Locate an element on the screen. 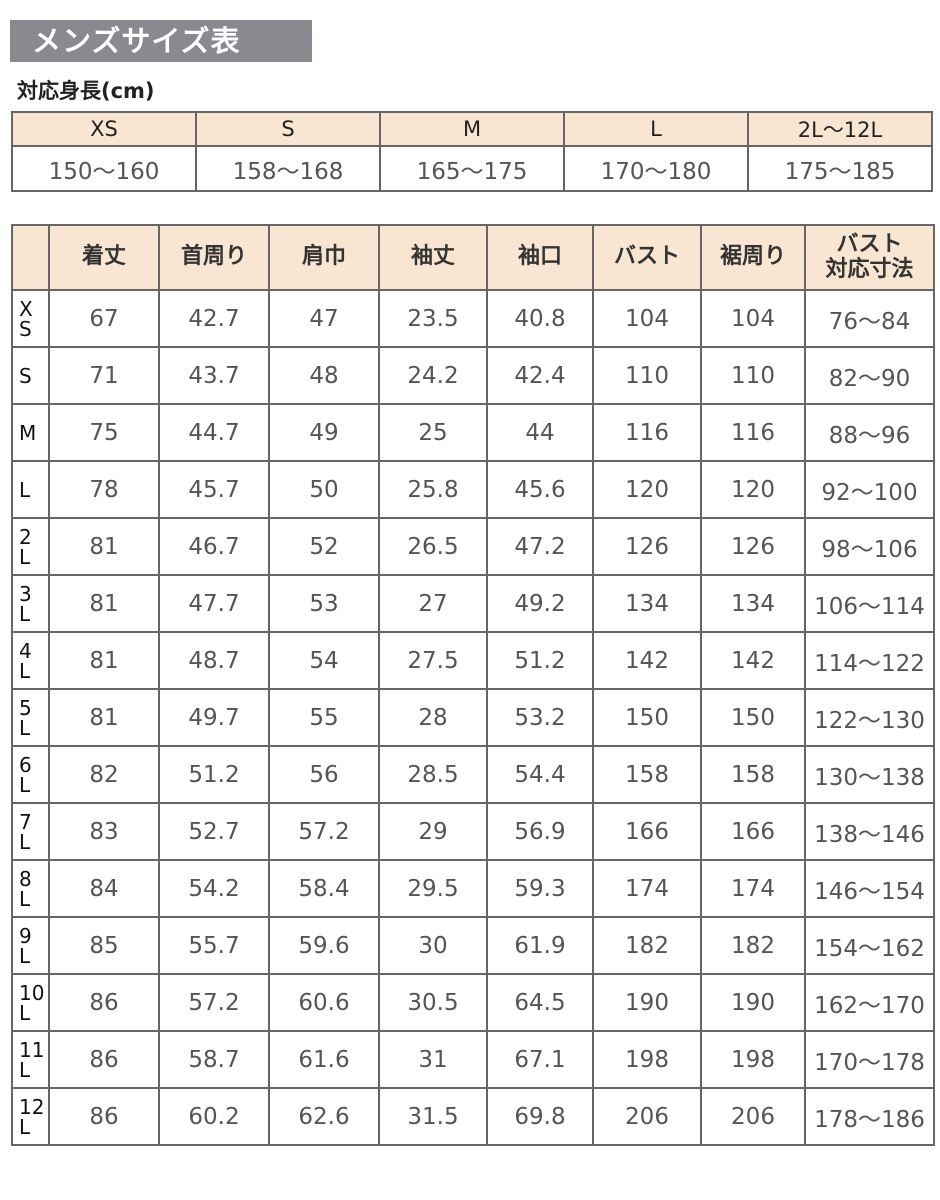 The height and width of the screenshot is (1200, 940). table-cell: 86 is located at coordinates (104, 1002).